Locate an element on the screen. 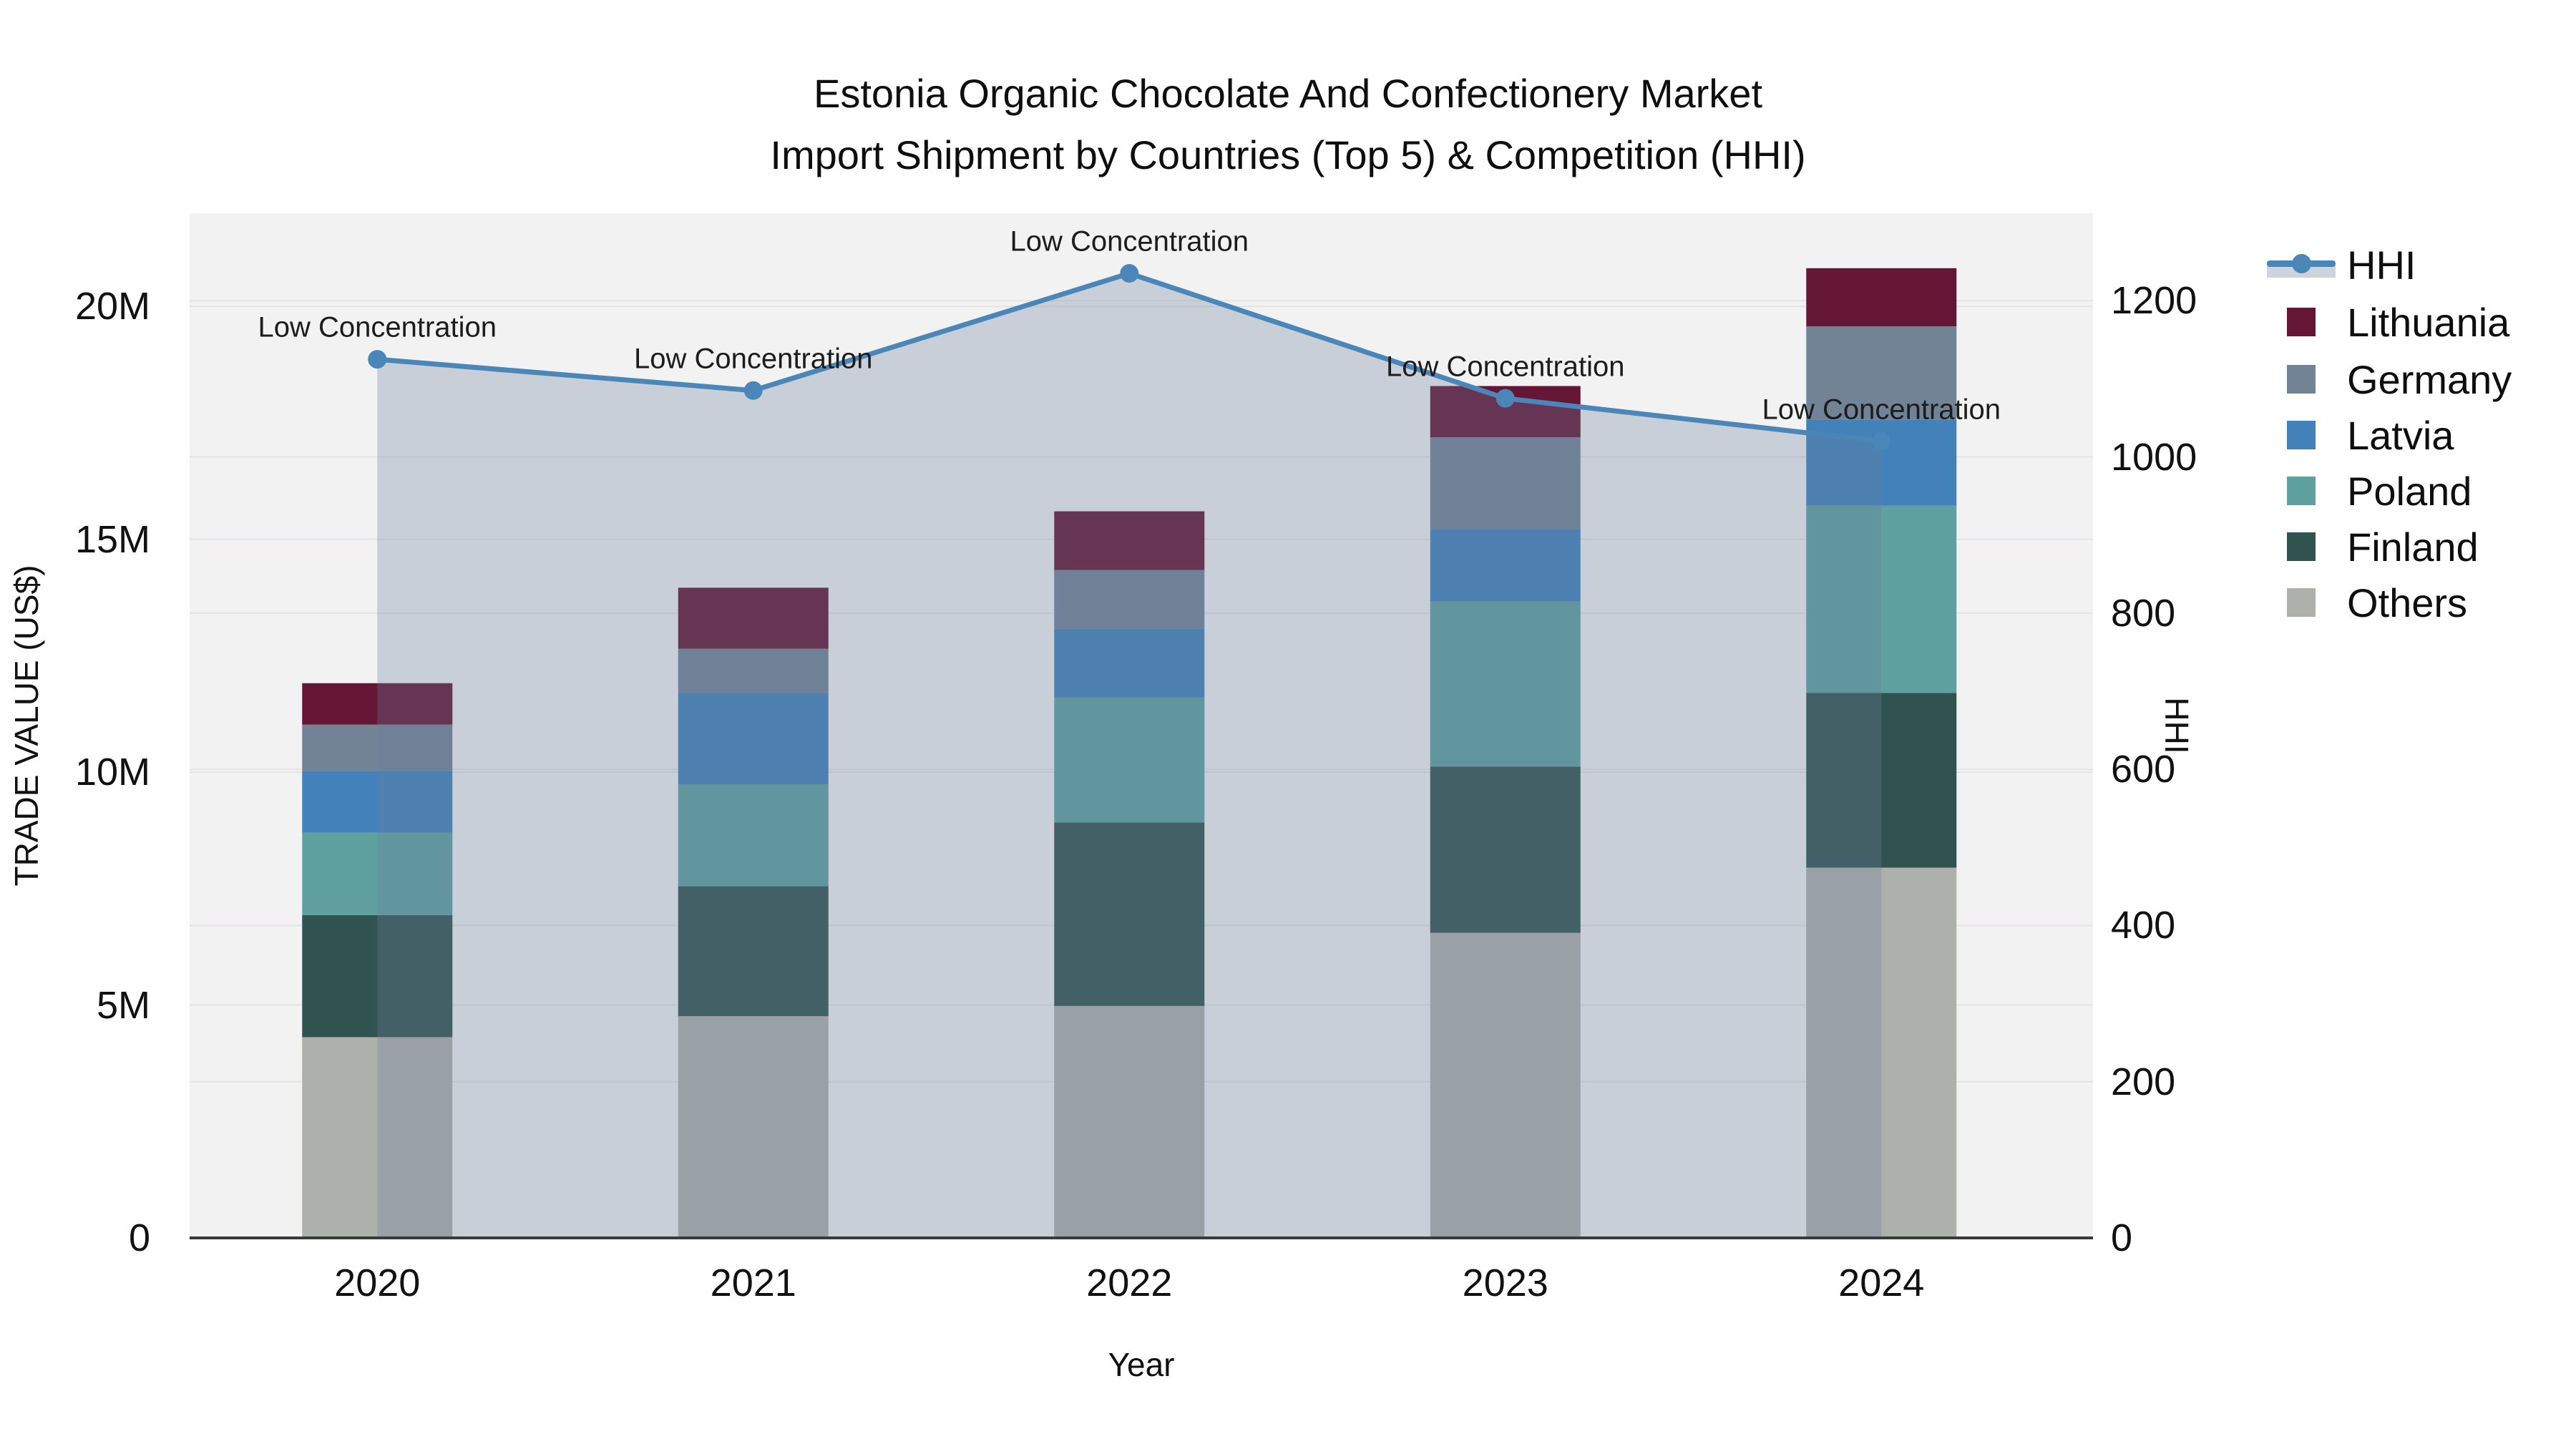 The image size is (2576, 1449). hhi-annotation-2022: Low Concentration is located at coordinates (1129, 241).